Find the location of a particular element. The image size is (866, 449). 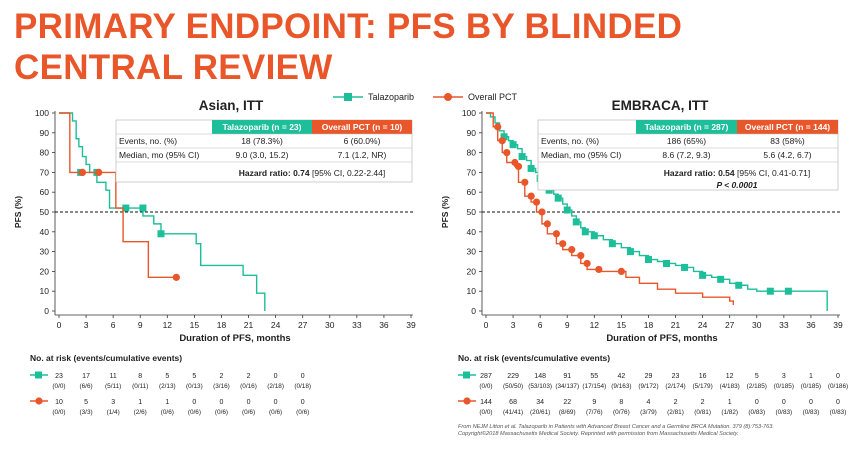

at-risk-count-talazoparib: 1 is located at coordinates (811, 376).